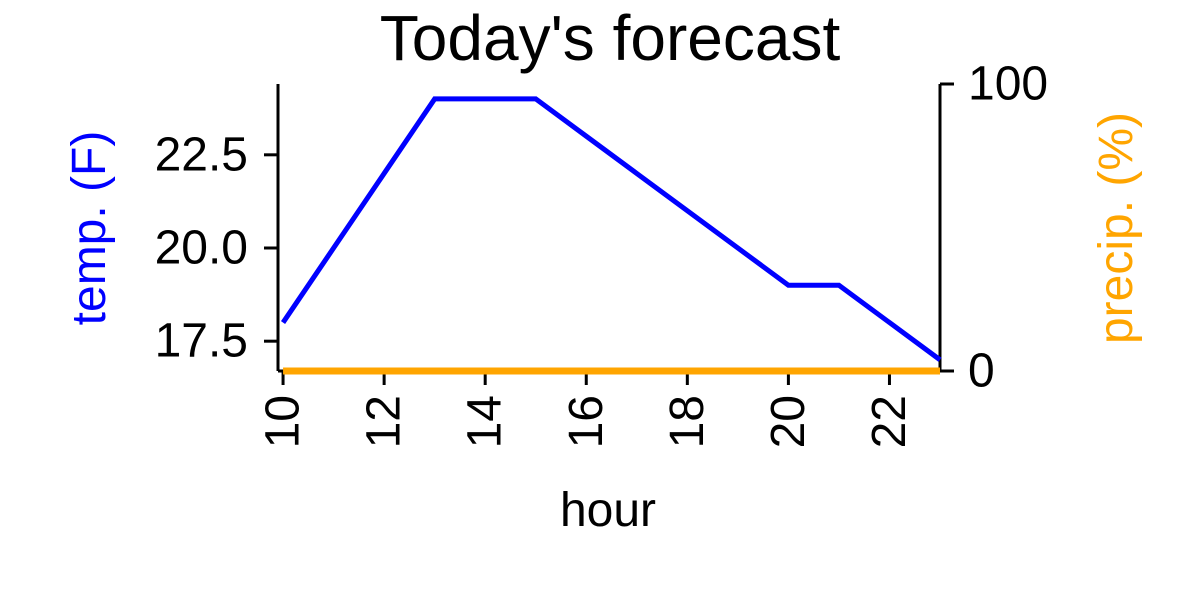 The width and height of the screenshot is (1200, 600). Describe the element at coordinates (788, 421) in the screenshot. I see `x-tick-label: 20` at that location.